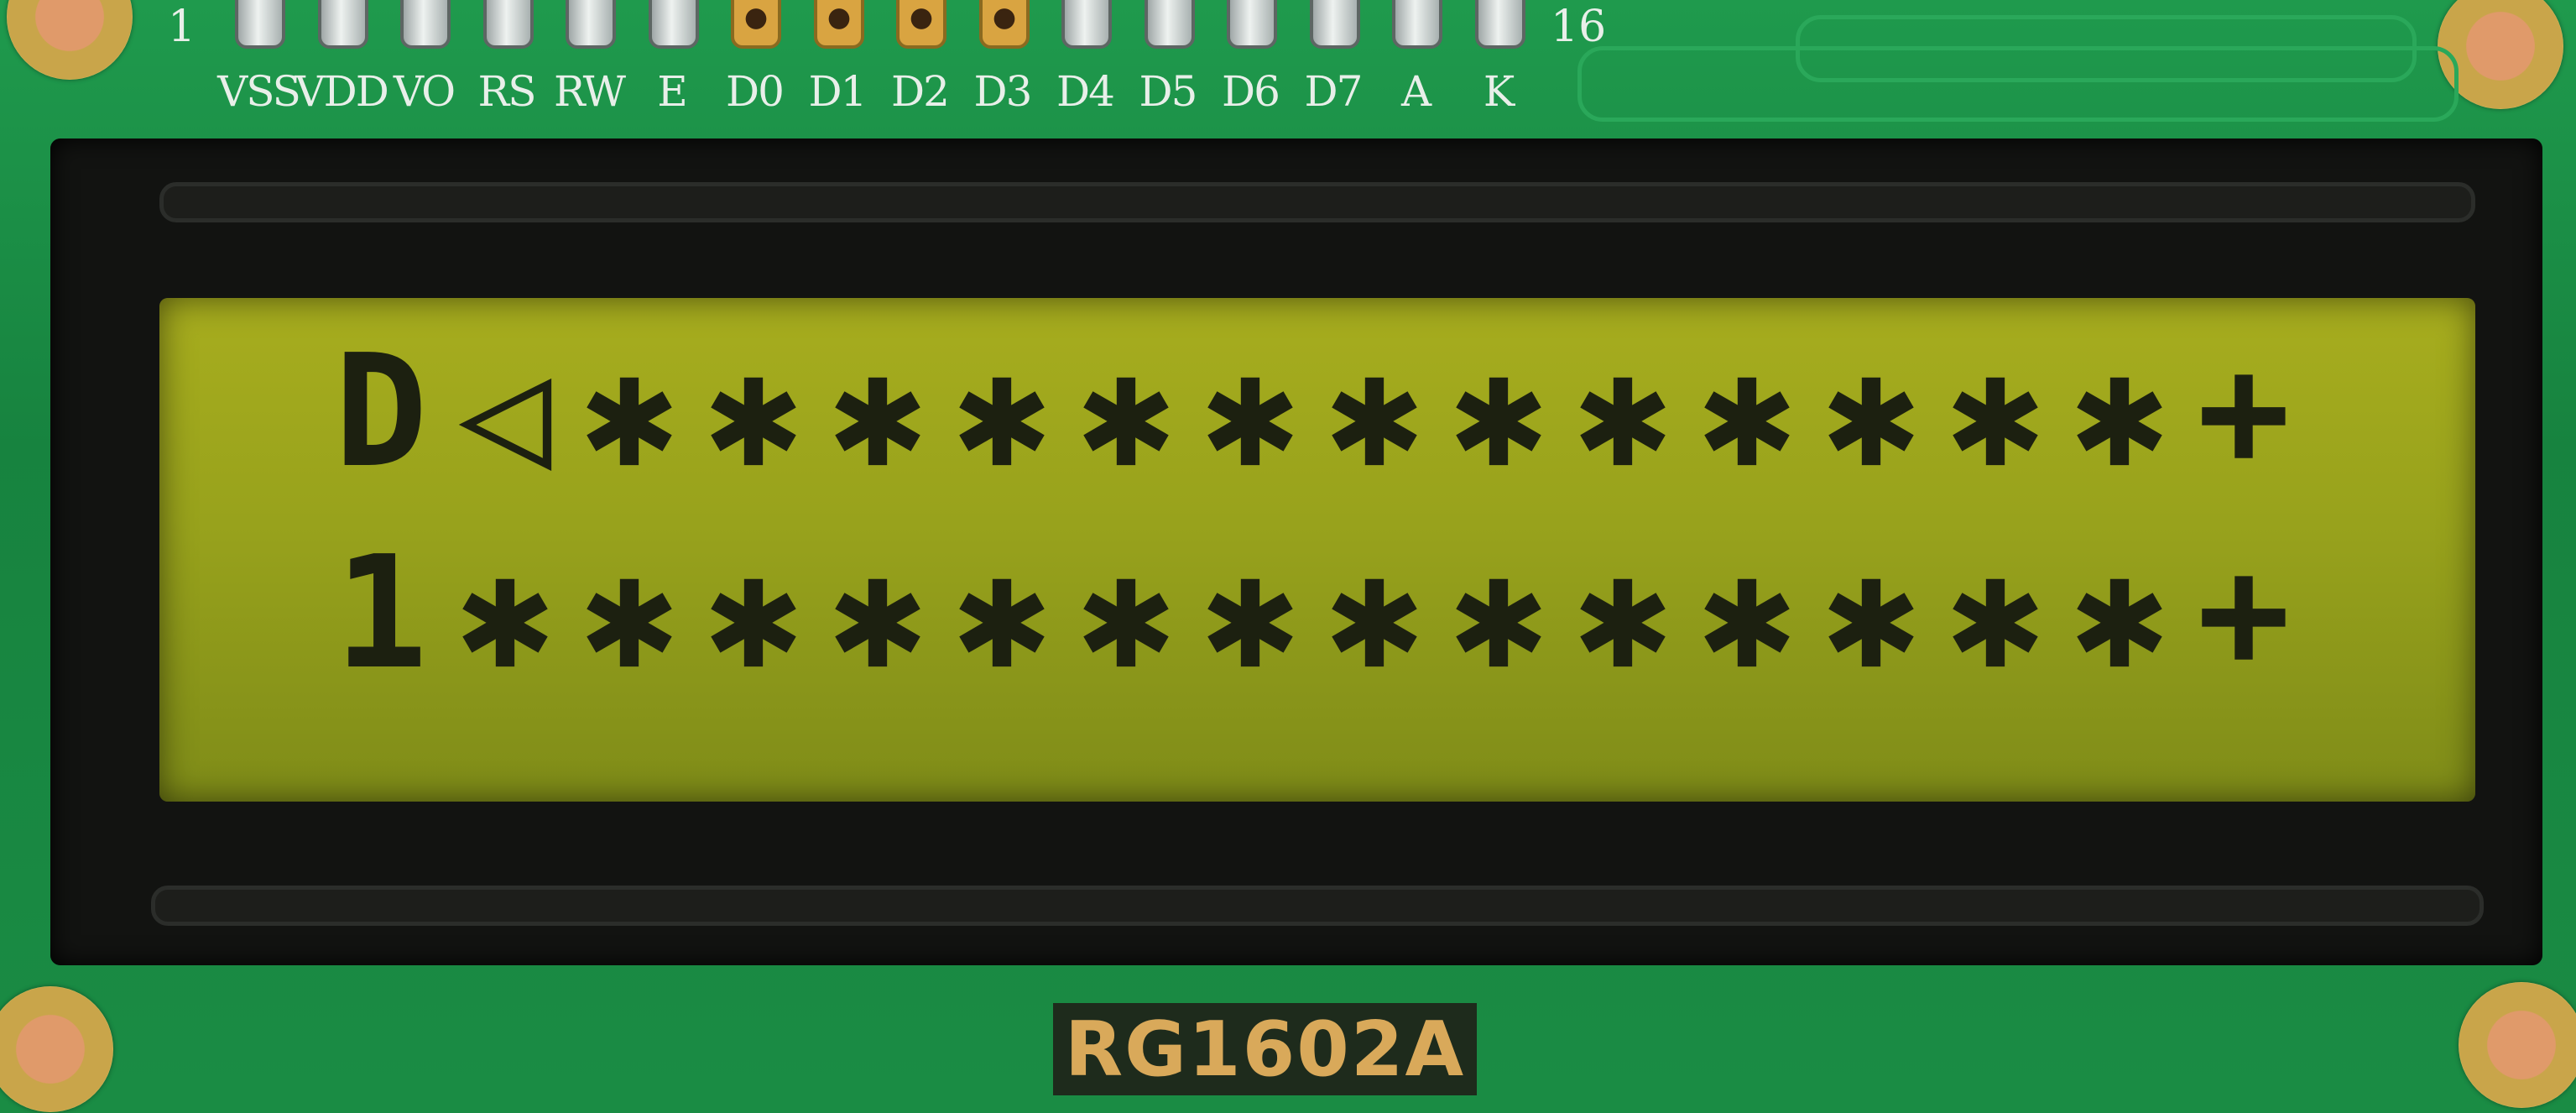  I want to click on lcd-character: ◁, so click(505, 411).